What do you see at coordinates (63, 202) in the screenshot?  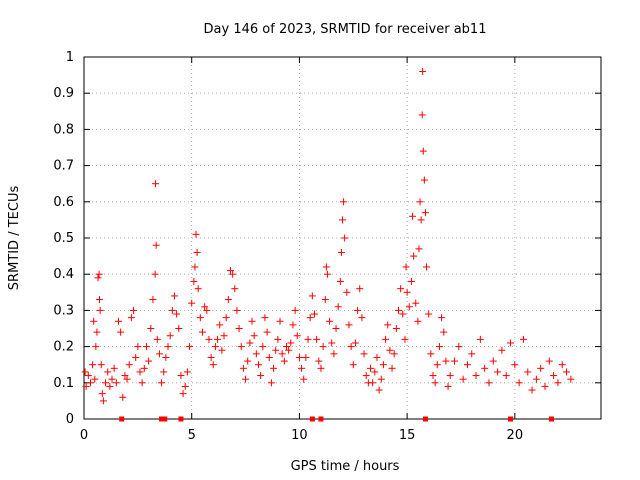 I see `y-tick-label: 0.6` at bounding box center [63, 202].